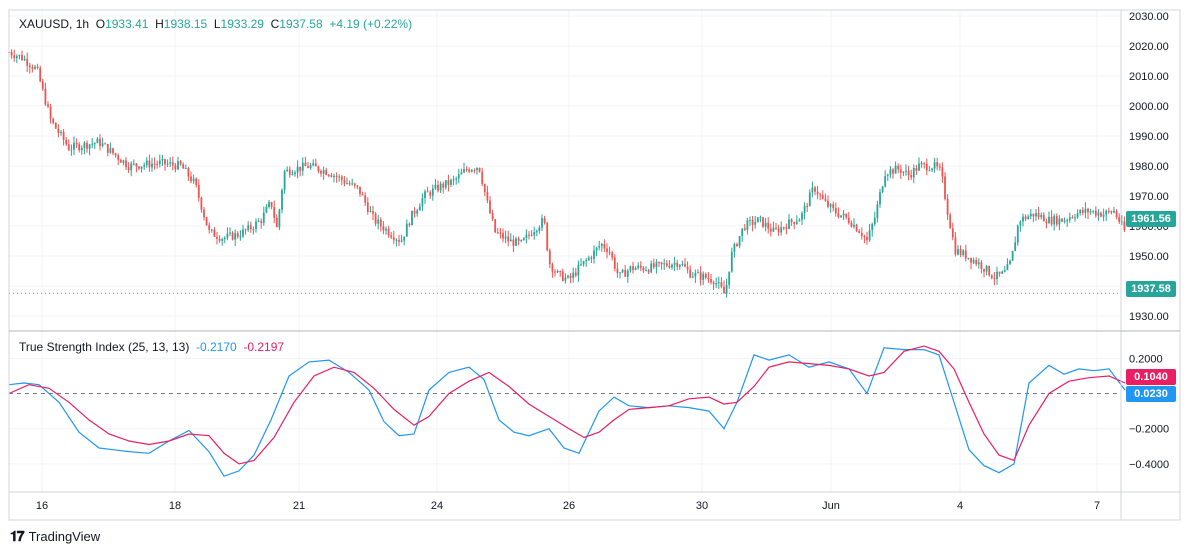  What do you see at coordinates (216, 347) in the screenshot?
I see `tsi-value: -0.2170` at bounding box center [216, 347].